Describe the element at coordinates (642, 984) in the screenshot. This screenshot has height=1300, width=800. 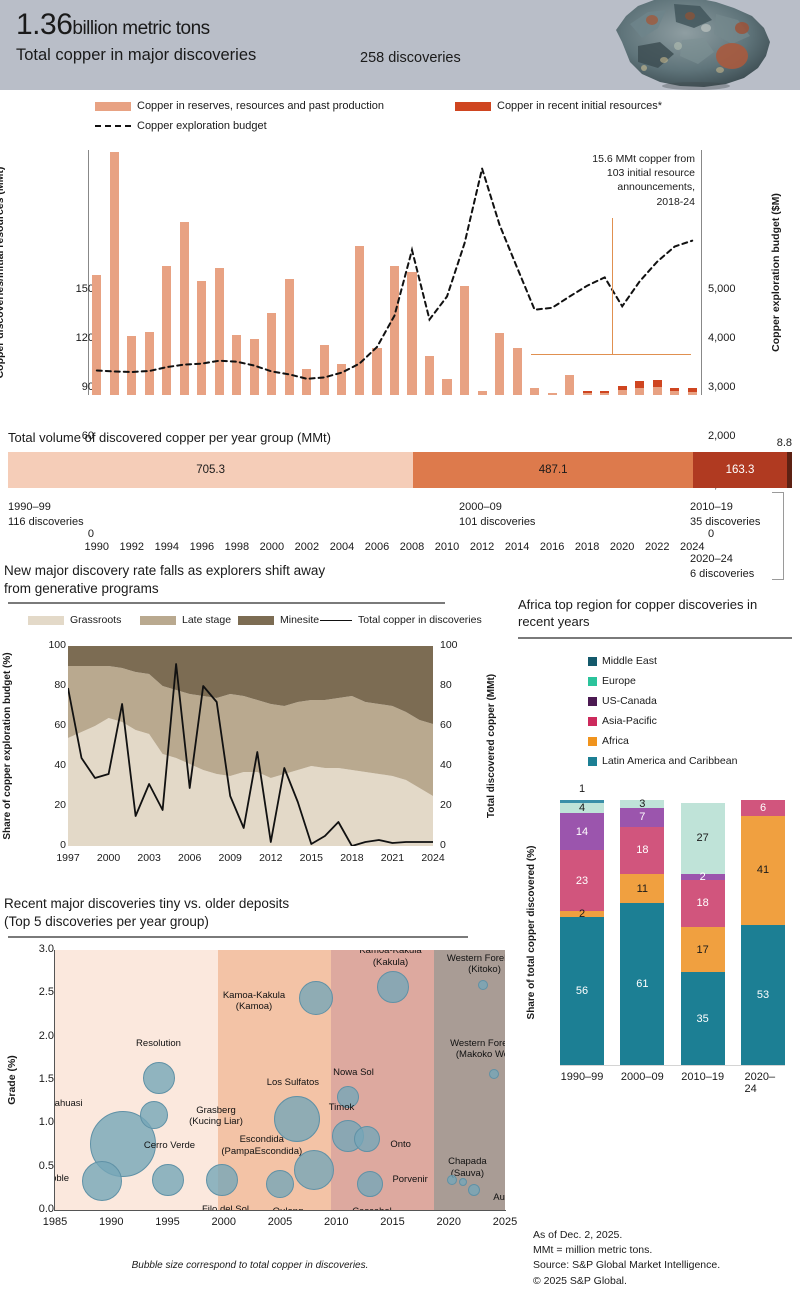
I see `region-bar-segment: 61` at that location.